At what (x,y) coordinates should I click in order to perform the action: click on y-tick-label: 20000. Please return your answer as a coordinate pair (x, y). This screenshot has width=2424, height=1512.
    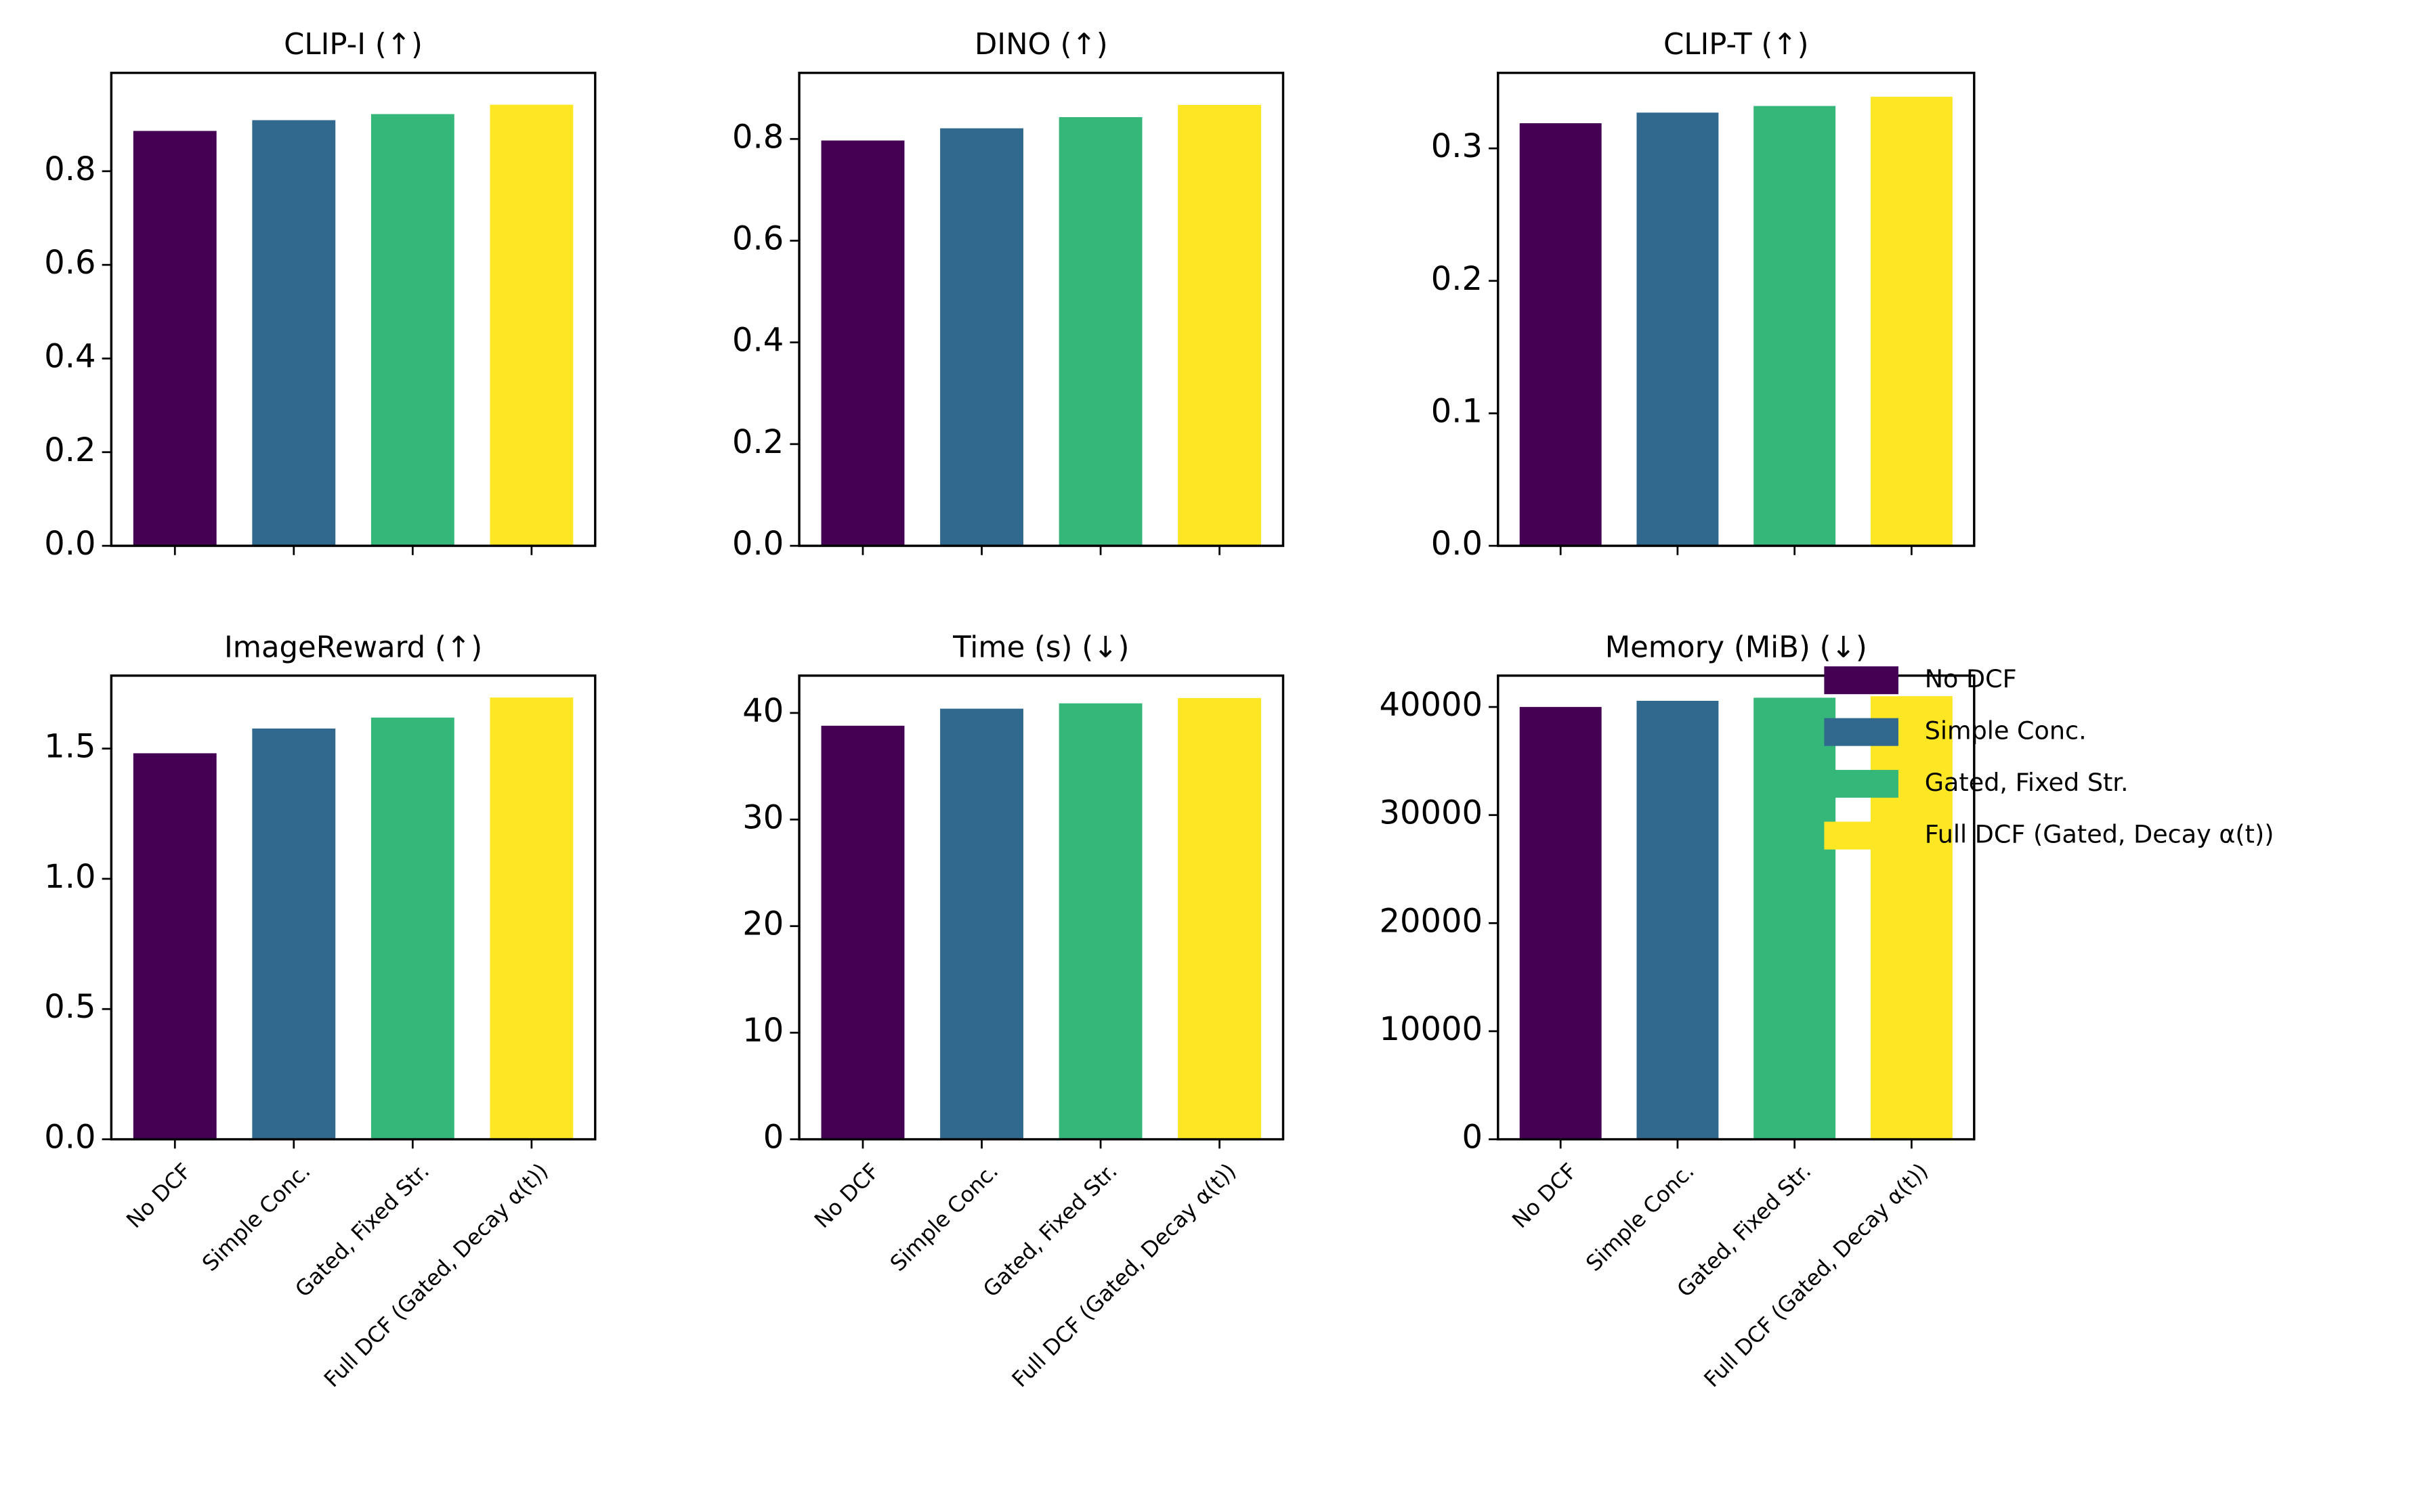
    Looking at the image, I should click on (1431, 921).